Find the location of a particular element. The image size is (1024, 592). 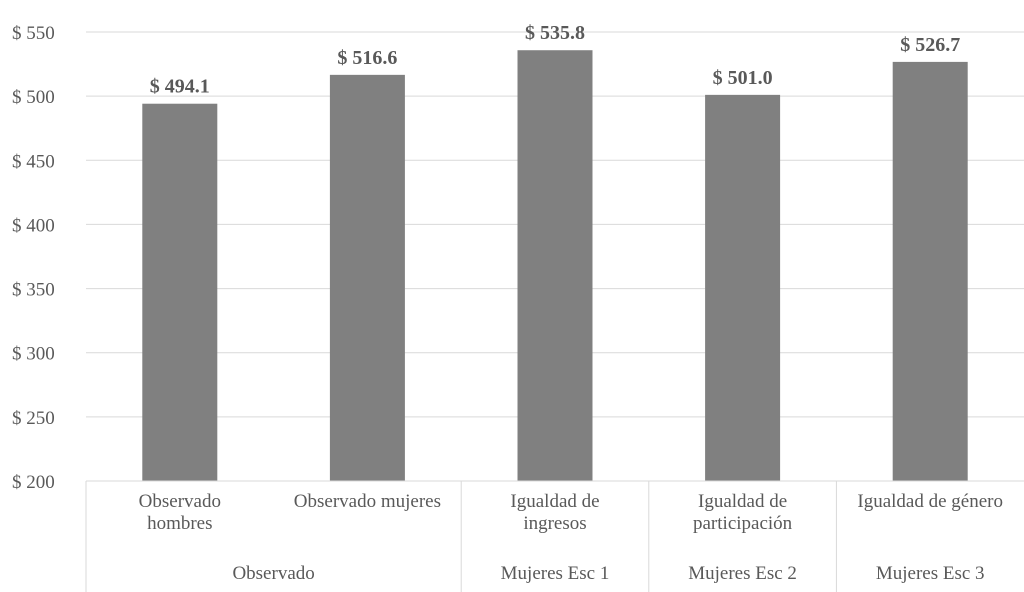

y-tick-label: $ 400 is located at coordinates (33, 225).